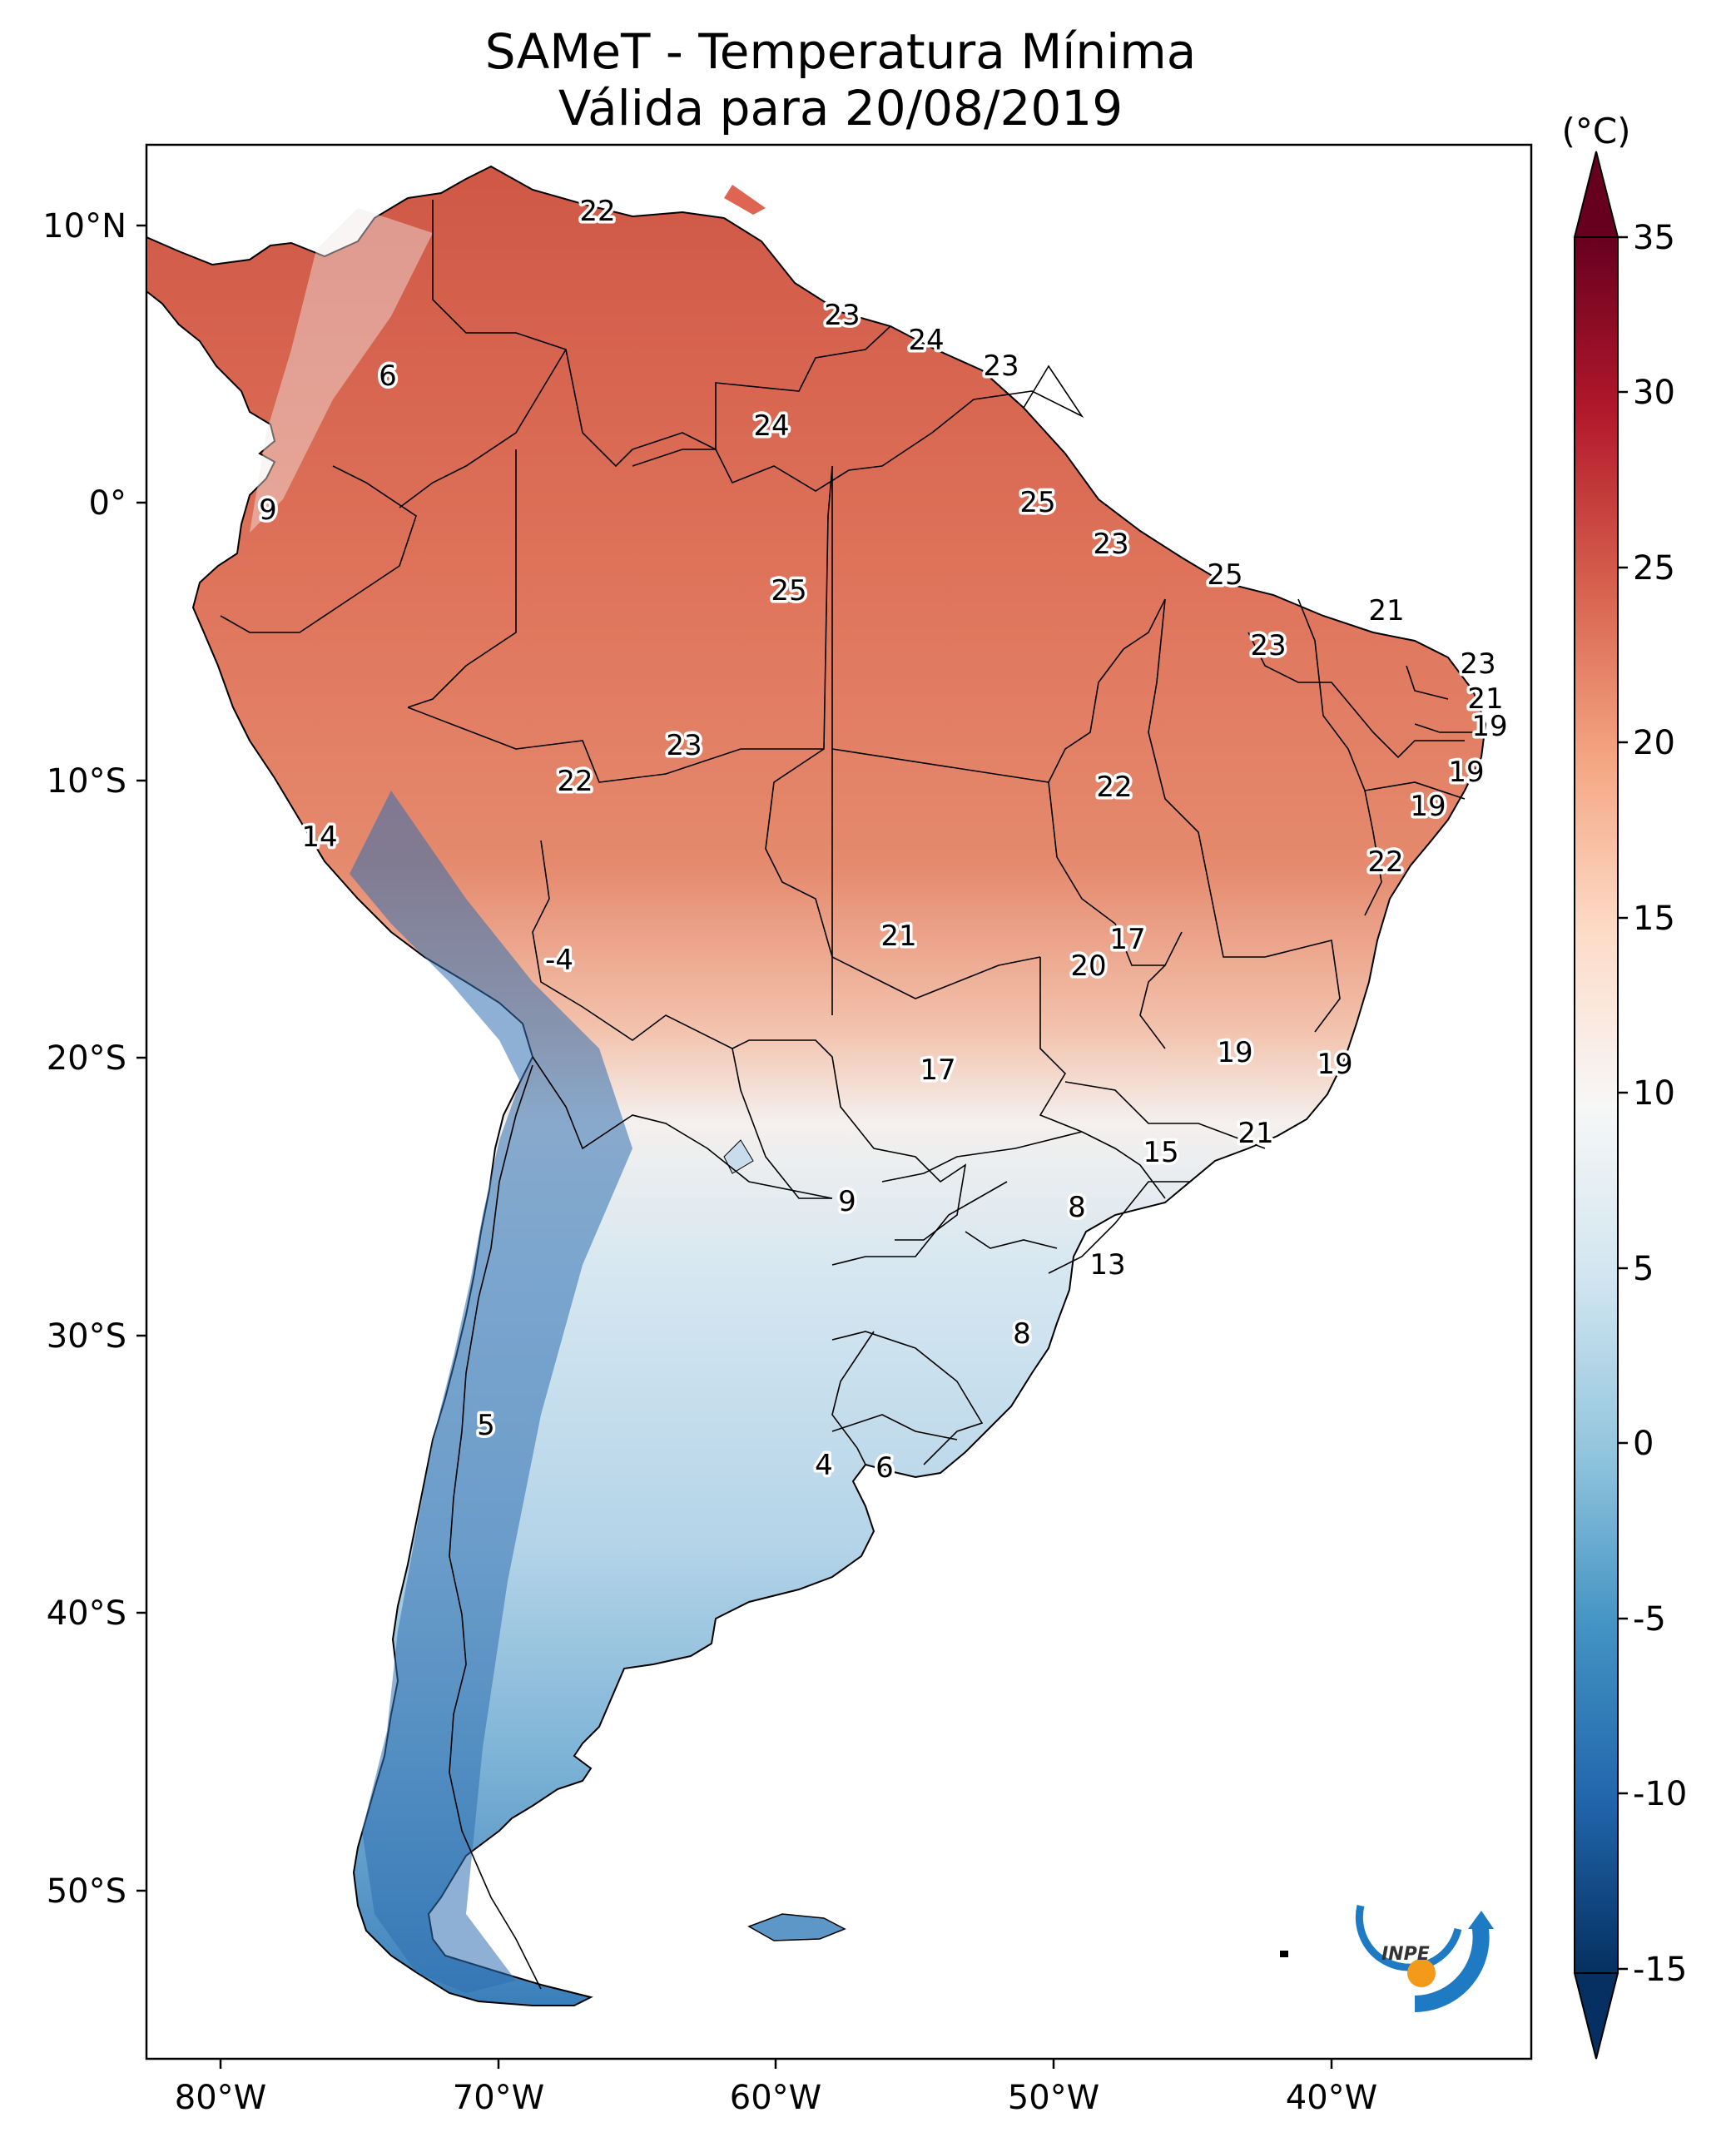 The width and height of the screenshot is (1736, 2152). Describe the element at coordinates (1660, 1794) in the screenshot. I see `colorbar-tick-label: -10` at that location.